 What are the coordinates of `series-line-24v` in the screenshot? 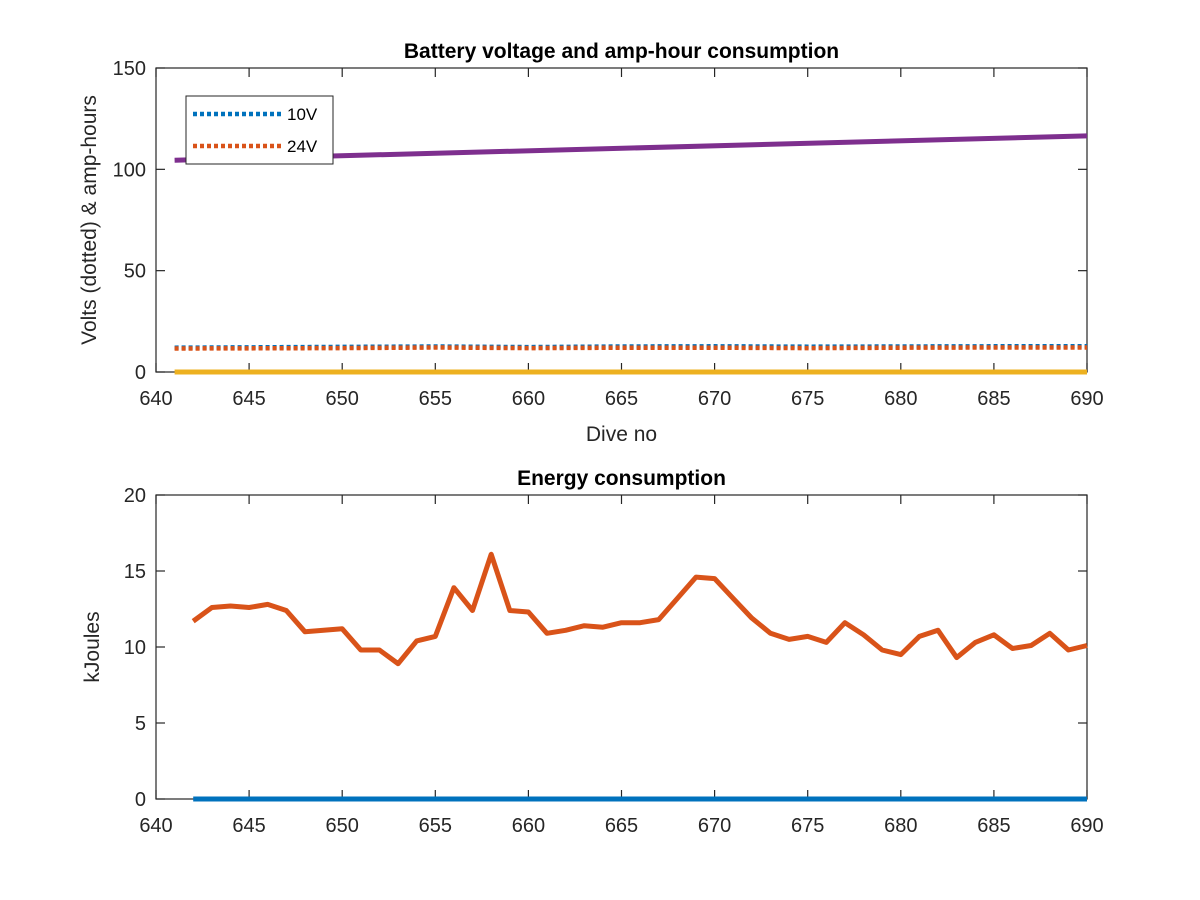 It's located at (630, 348).